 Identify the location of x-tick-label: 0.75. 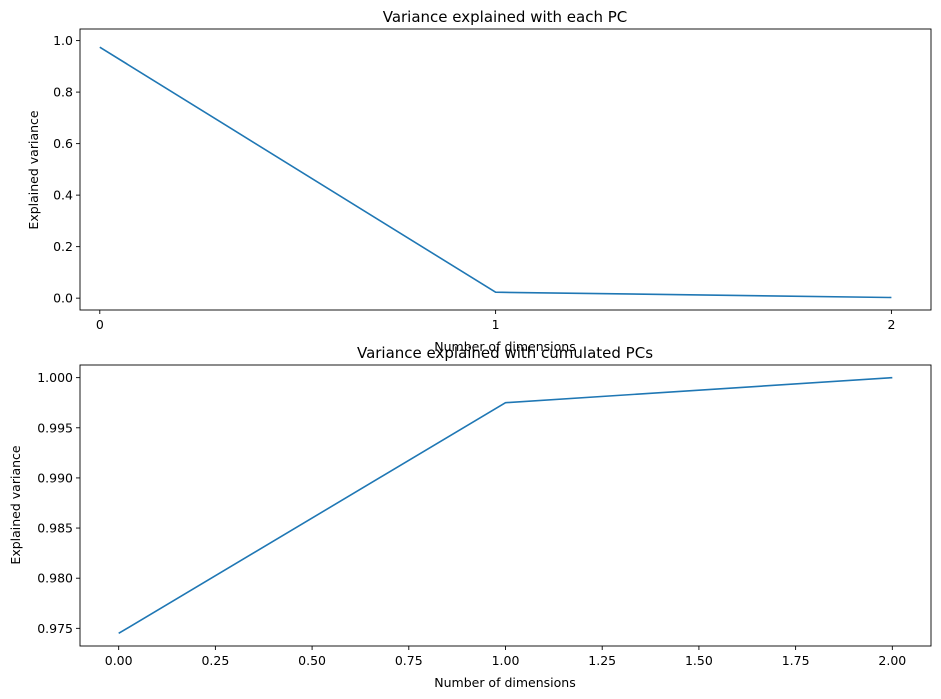
(409, 660).